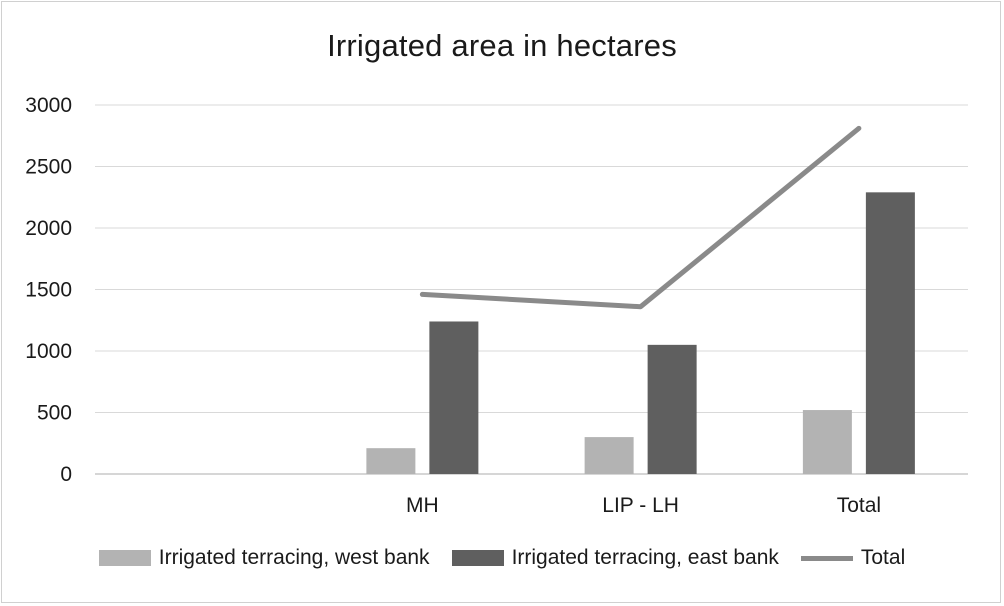 This screenshot has height=606, width=1004. I want to click on chart-title: Irrigated area in hectares, so click(502, 45).